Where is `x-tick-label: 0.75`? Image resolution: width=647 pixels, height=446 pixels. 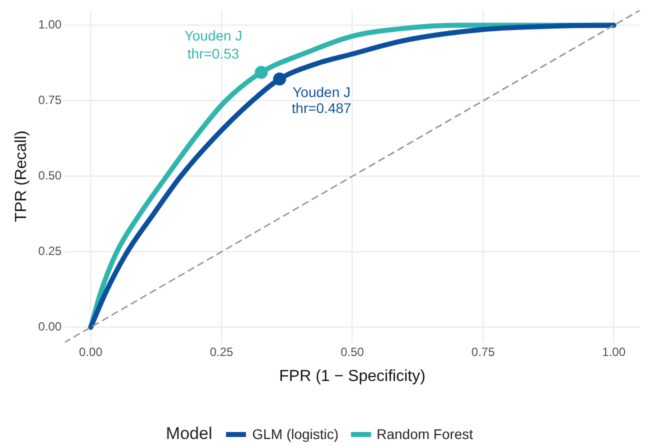
x-tick-label: 0.75 is located at coordinates (483, 351).